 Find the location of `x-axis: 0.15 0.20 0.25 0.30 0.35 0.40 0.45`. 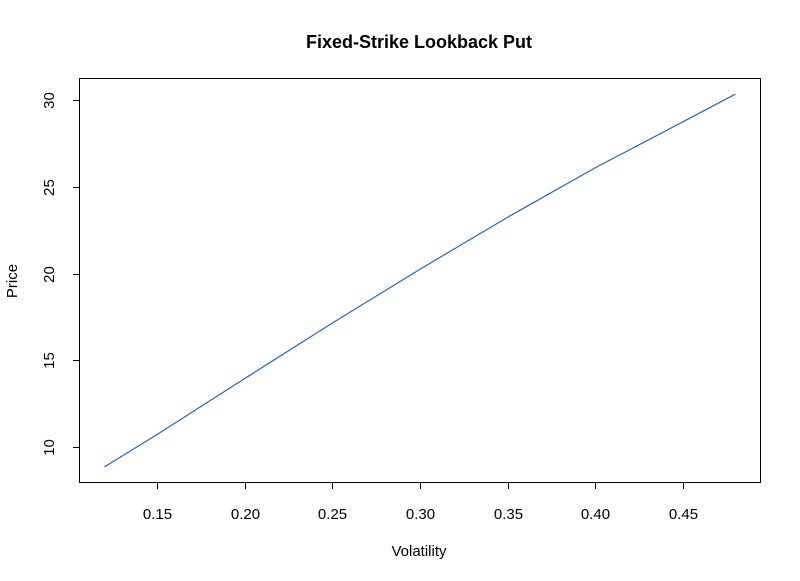

x-axis: 0.15 0.20 0.25 0.30 0.35 0.40 0.45 is located at coordinates (420, 502).